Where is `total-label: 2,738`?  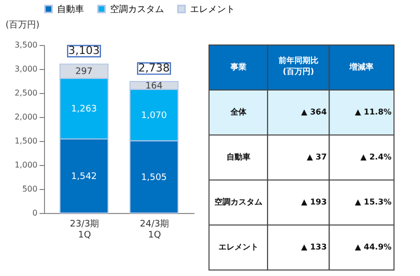
total-label: 2,738 is located at coordinates (154, 68).